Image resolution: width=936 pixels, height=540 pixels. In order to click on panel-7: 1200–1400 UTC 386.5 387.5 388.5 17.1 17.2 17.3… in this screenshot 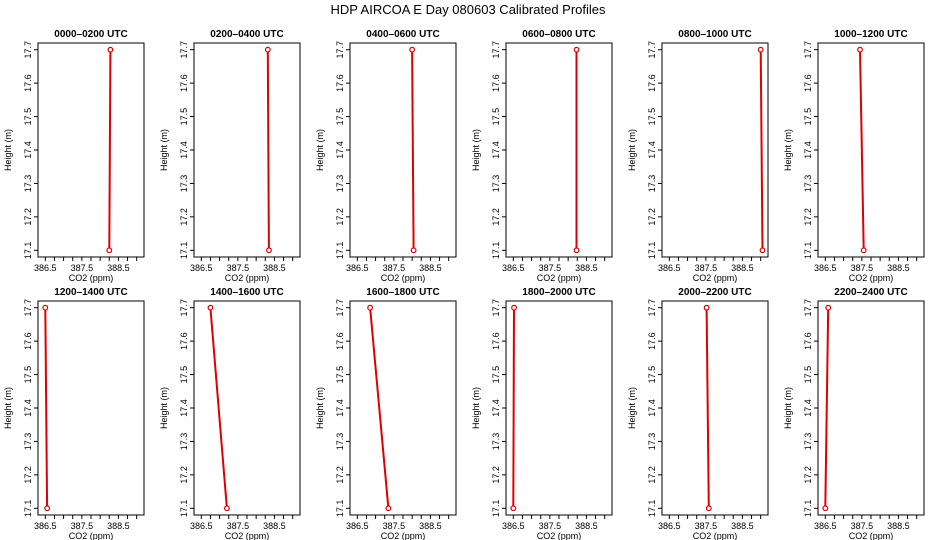, I will do `click(74, 413)`.